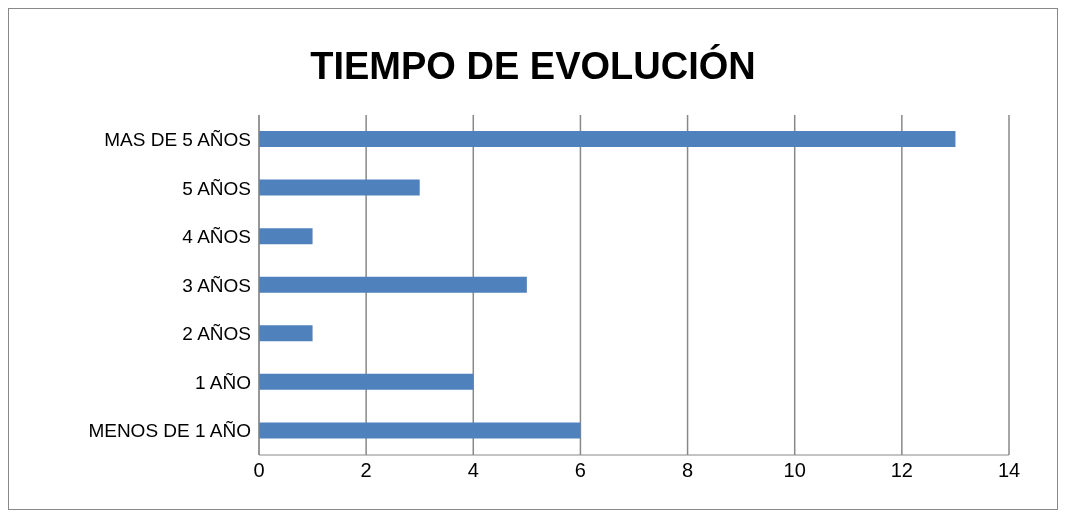  What do you see at coordinates (366, 470) in the screenshot?
I see `x-tick-label: 2` at bounding box center [366, 470].